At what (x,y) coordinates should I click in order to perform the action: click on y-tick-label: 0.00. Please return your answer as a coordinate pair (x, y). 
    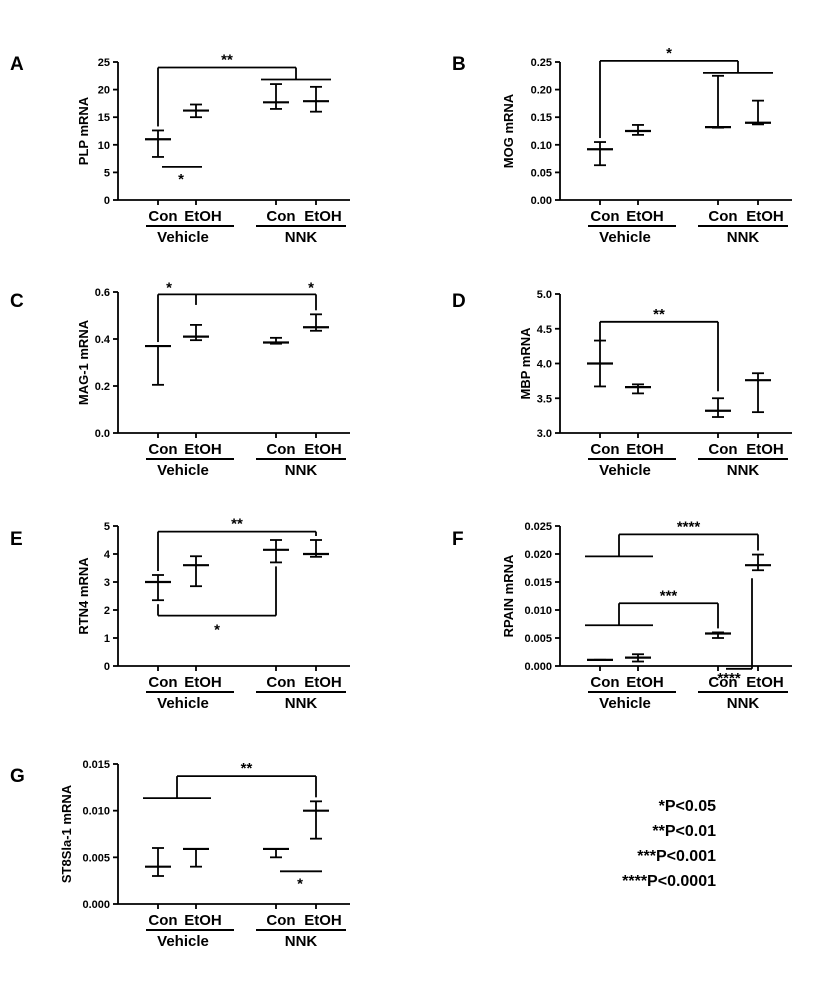
    Looking at the image, I should click on (541, 201).